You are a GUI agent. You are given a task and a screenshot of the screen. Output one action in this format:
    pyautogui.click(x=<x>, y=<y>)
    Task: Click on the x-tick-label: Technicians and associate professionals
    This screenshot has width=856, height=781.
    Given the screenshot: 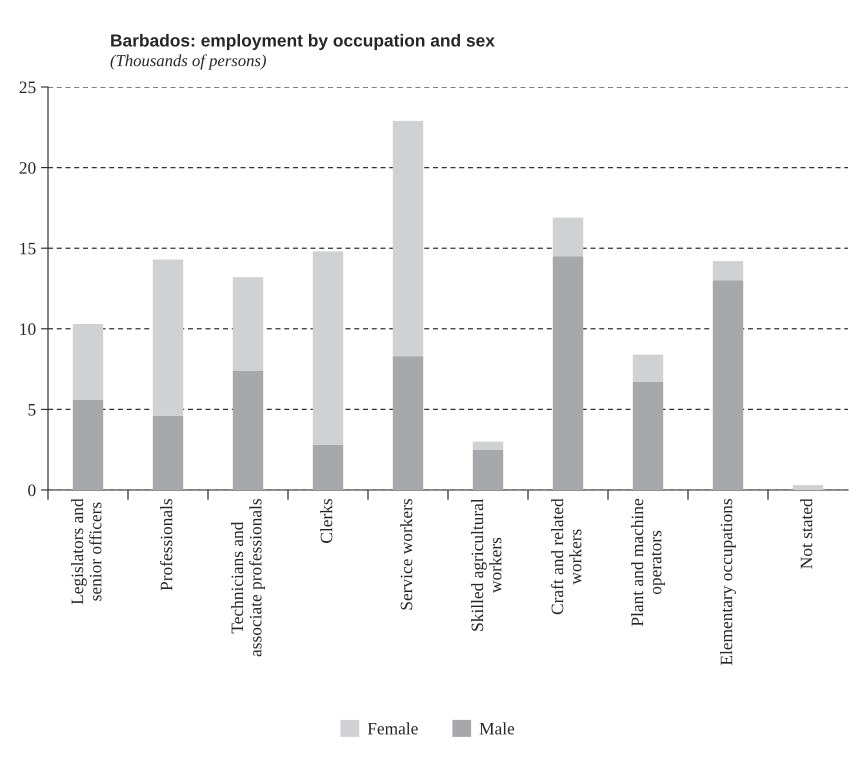 What is the action you would take?
    pyautogui.click(x=248, y=577)
    